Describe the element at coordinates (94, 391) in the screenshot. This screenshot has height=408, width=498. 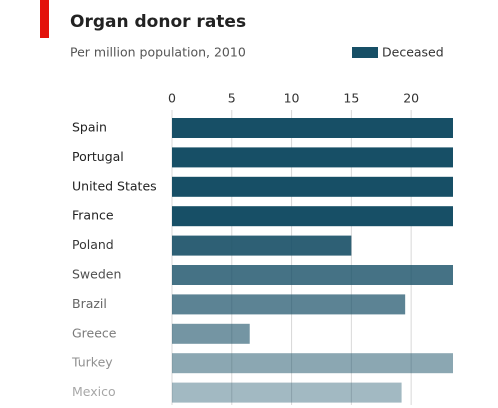
I see `y-tick-label: Mexico` at that location.